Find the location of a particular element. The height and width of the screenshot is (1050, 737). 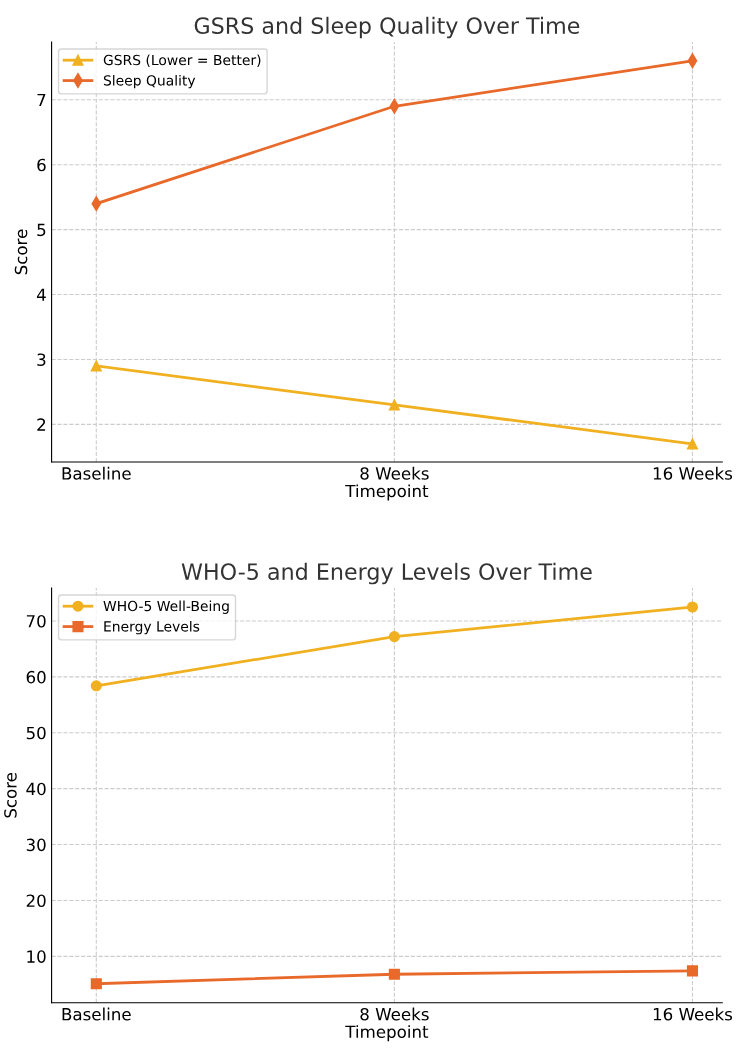

legend-label: GSRS (Lower = Better) is located at coordinates (182, 60).